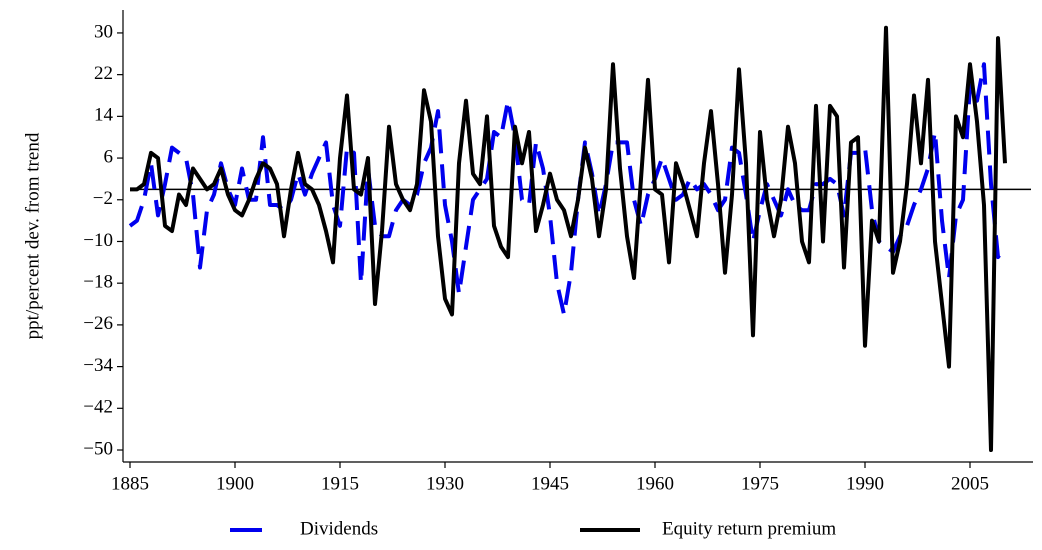 The width and height of the screenshot is (1042, 550). What do you see at coordinates (103, 73) in the screenshot?
I see `y-tick-label: 22` at bounding box center [103, 73].